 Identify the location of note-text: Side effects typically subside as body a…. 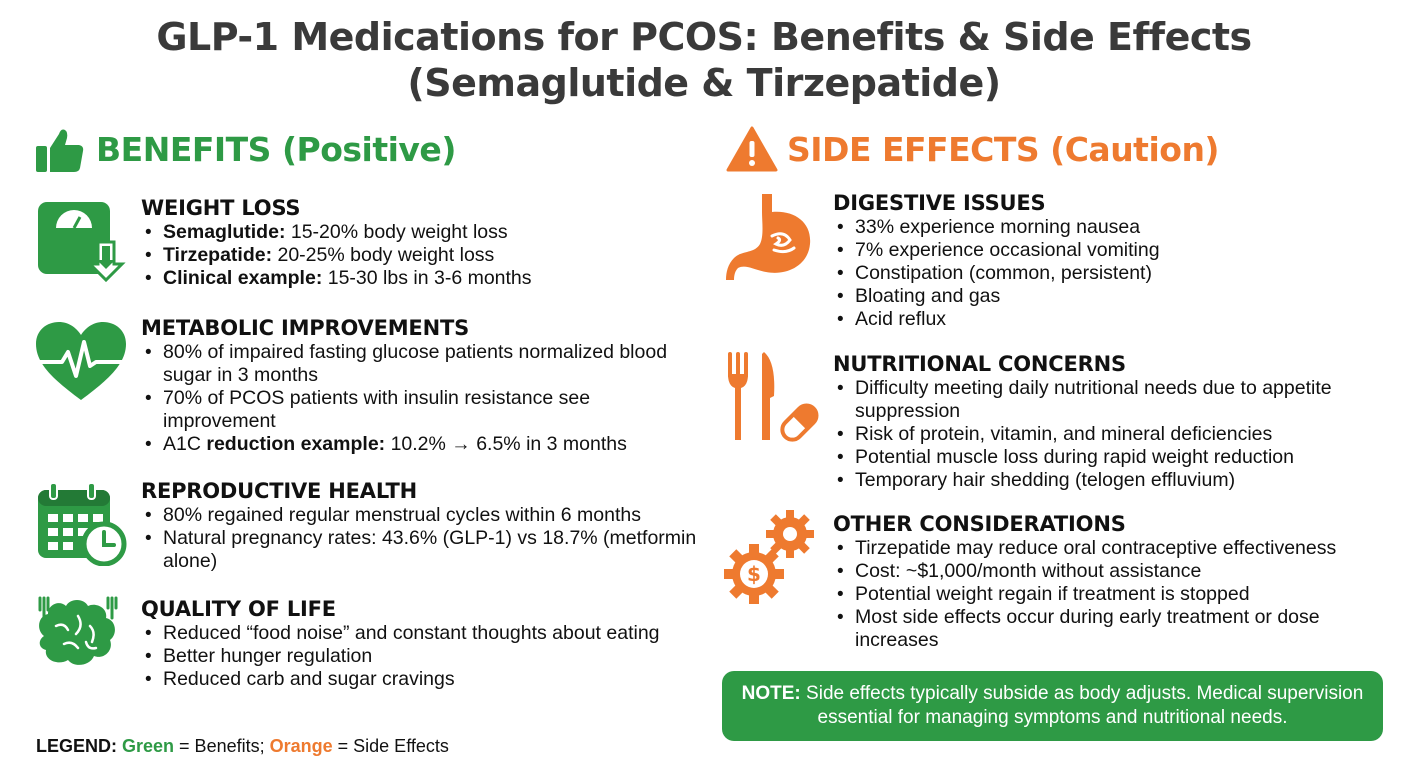
(1082, 705).